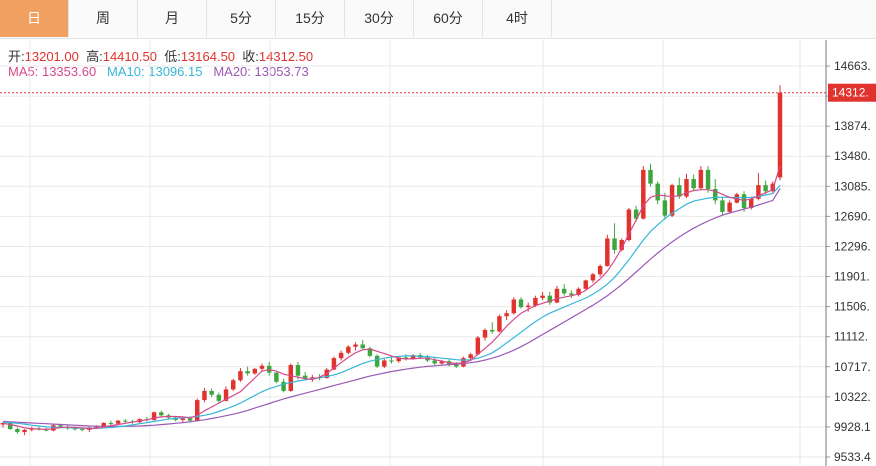  I want to click on y-tick-label: 12296., so click(852, 246).